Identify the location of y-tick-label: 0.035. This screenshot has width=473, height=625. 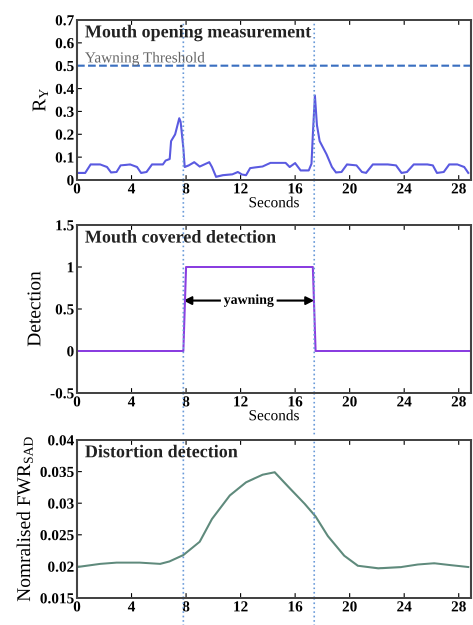
(57, 472).